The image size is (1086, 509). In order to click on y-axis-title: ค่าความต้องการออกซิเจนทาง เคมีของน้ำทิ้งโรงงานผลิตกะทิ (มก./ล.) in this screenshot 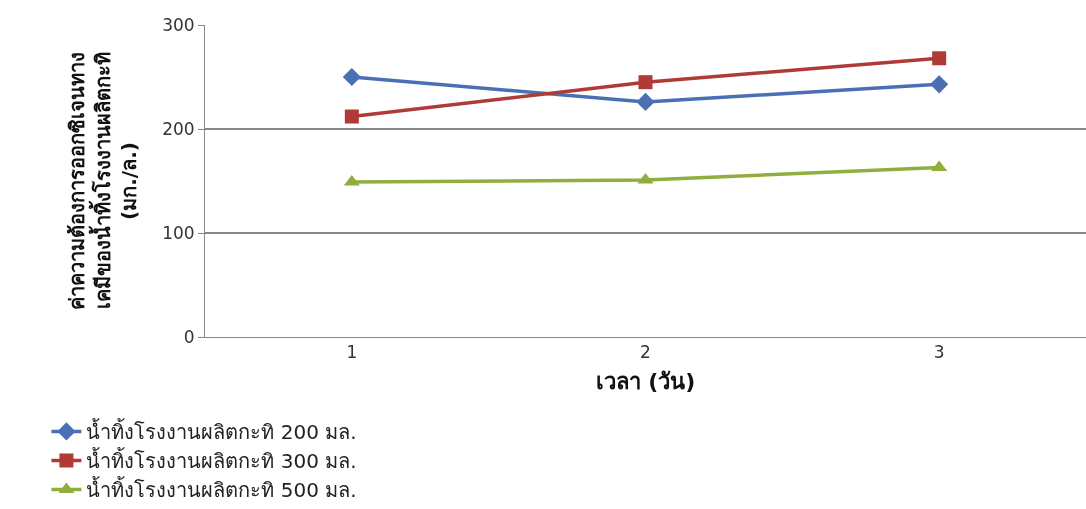, I will do `click(102, 181)`.